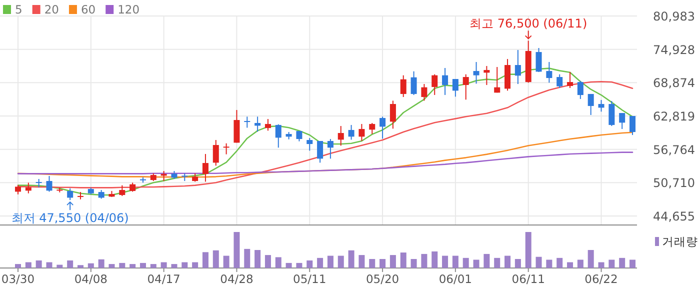 The height and width of the screenshot is (289, 700). I want to click on annotation: 최저 47,550 (04/06), so click(70, 218).